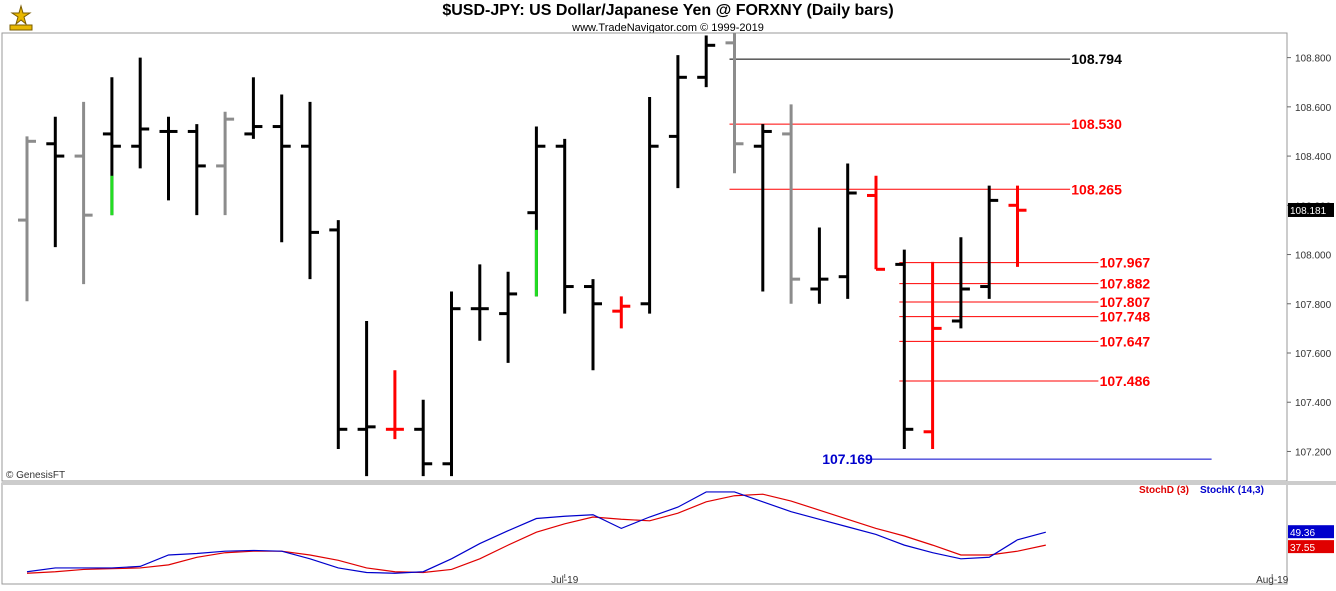  I want to click on stoch-k-line, so click(536, 532).